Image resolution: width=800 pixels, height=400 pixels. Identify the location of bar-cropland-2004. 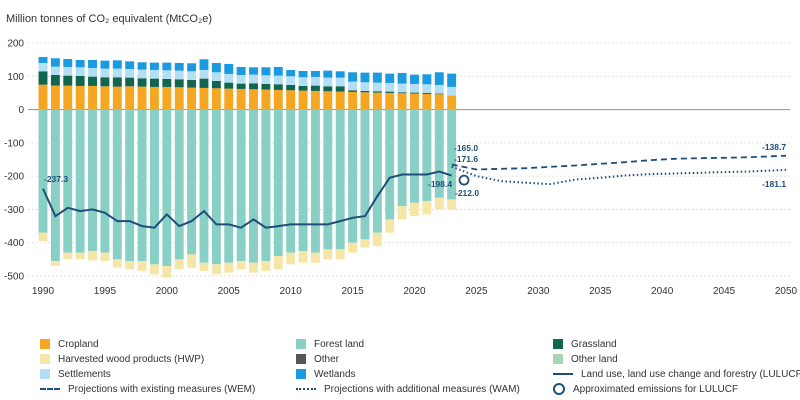
(216, 99).